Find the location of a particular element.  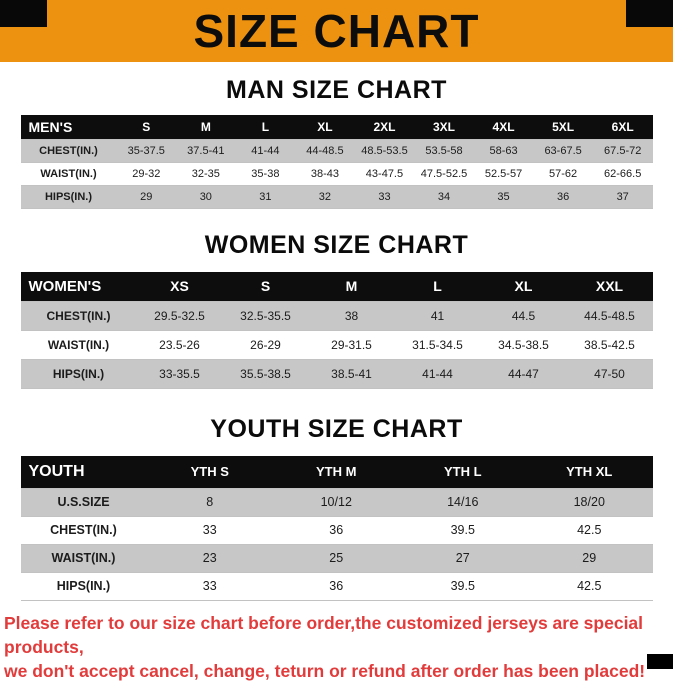

table-row: U.S.SIZE 8 10/12 14/16 18/20 is located at coordinates (336, 501).